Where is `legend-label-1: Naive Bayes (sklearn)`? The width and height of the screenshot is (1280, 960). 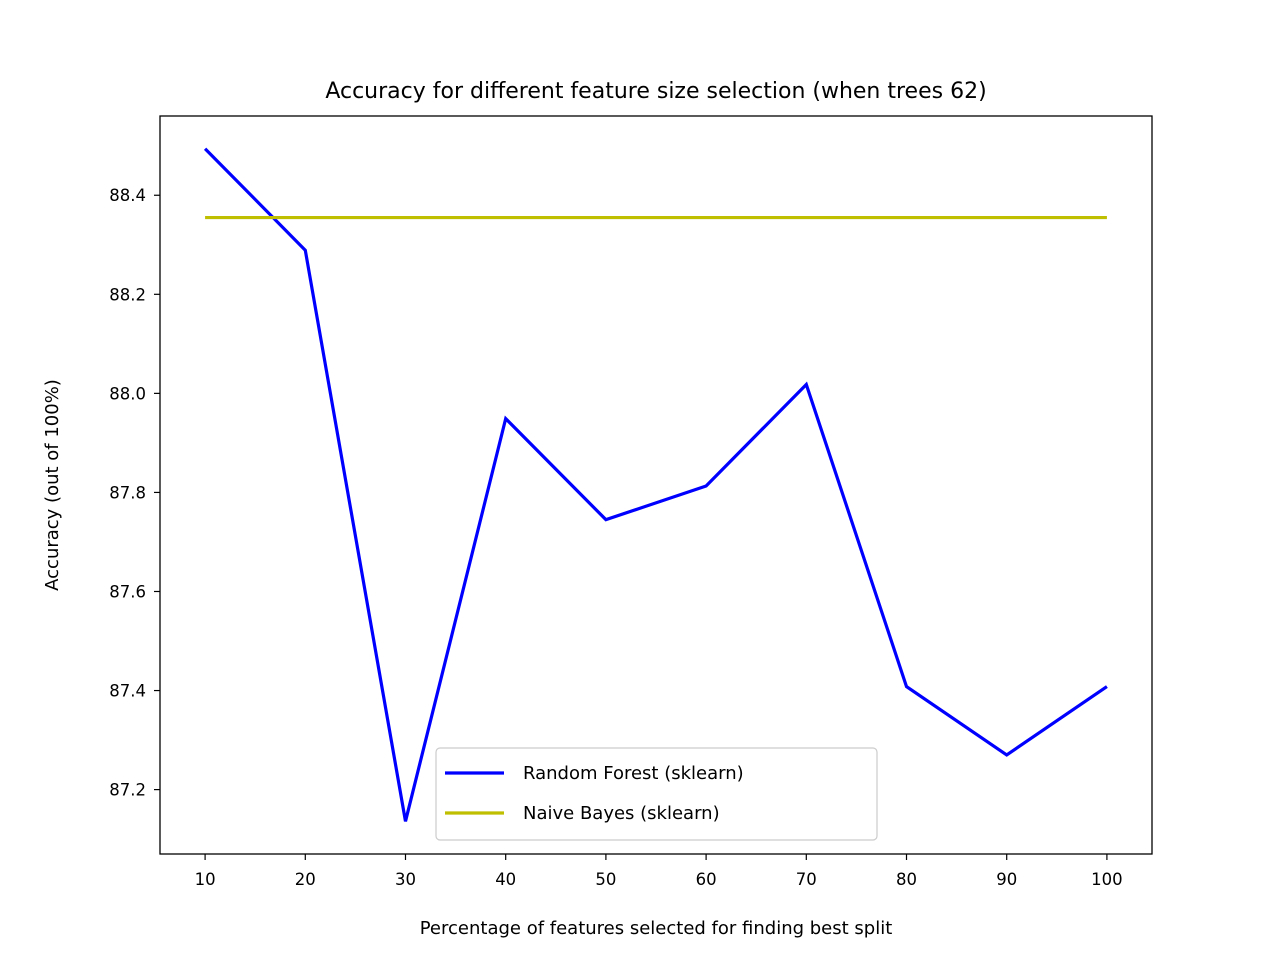
legend-label-1: Naive Bayes (sklearn) is located at coordinates (621, 813).